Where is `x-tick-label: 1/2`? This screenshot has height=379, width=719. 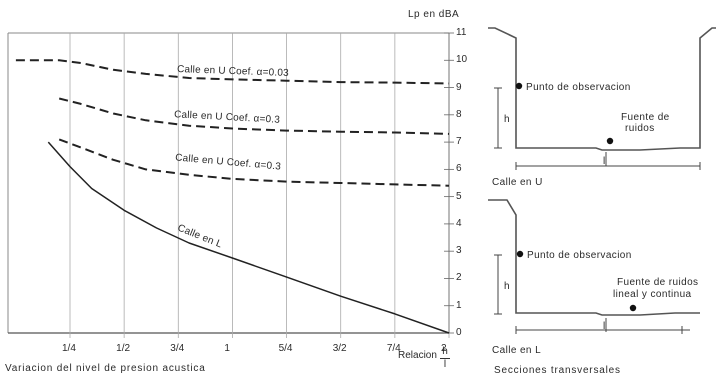 x-tick-label: 1/2 is located at coordinates (123, 348).